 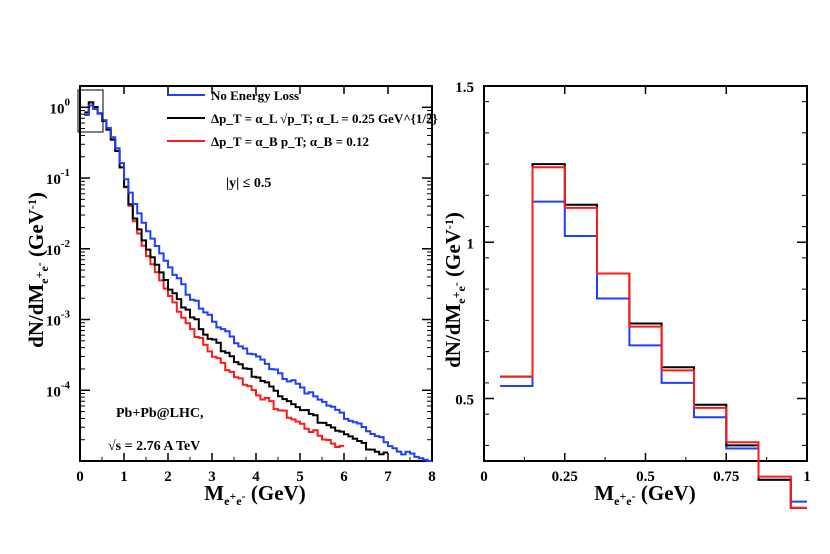 I want to click on left-x-axis-label: Me+e- (GeV), so click(x=254, y=494).